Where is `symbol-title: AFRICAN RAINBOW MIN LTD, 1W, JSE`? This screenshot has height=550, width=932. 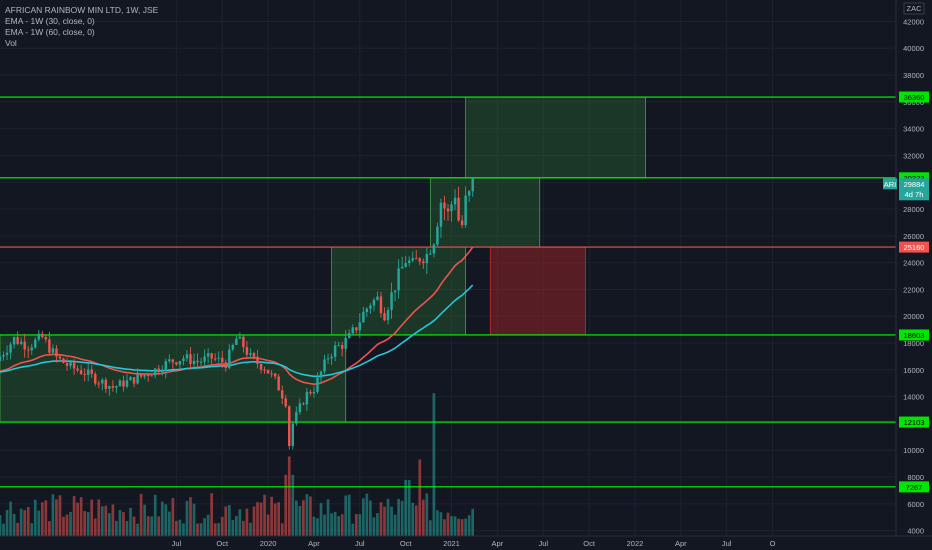 symbol-title: AFRICAN RAINBOW MIN LTD, 1W, JSE is located at coordinates (82, 10).